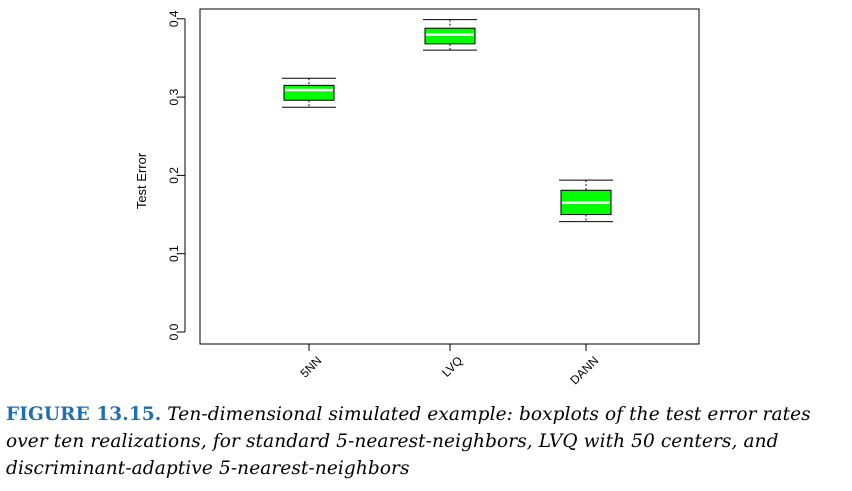 This screenshot has height=491, width=852. I want to click on y-axis: 0.0 0.1 0.2 0.3 0.4, so click(176, 175).